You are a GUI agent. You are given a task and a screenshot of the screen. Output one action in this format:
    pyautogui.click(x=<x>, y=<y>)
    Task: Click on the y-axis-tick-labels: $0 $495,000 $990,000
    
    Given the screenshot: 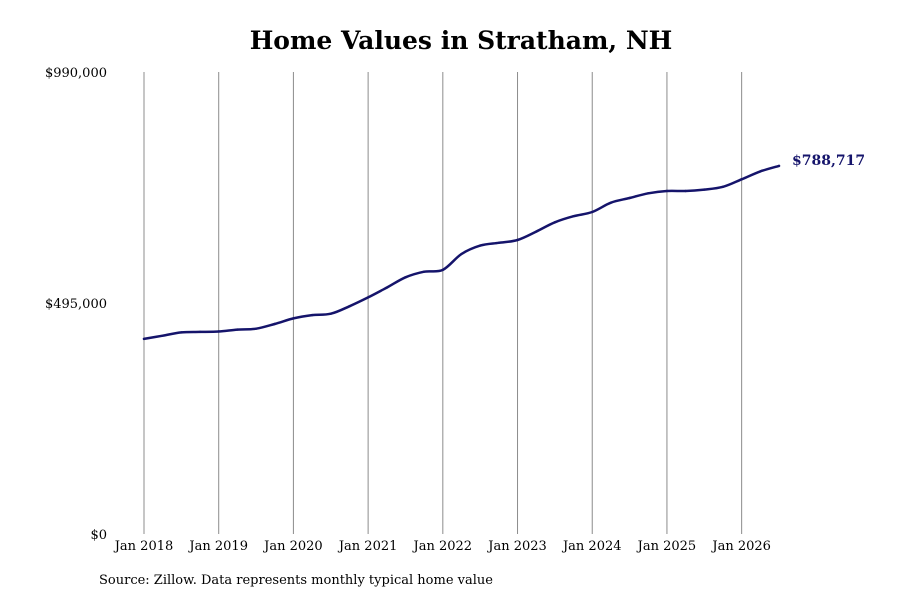 What is the action you would take?
    pyautogui.click(x=76, y=304)
    